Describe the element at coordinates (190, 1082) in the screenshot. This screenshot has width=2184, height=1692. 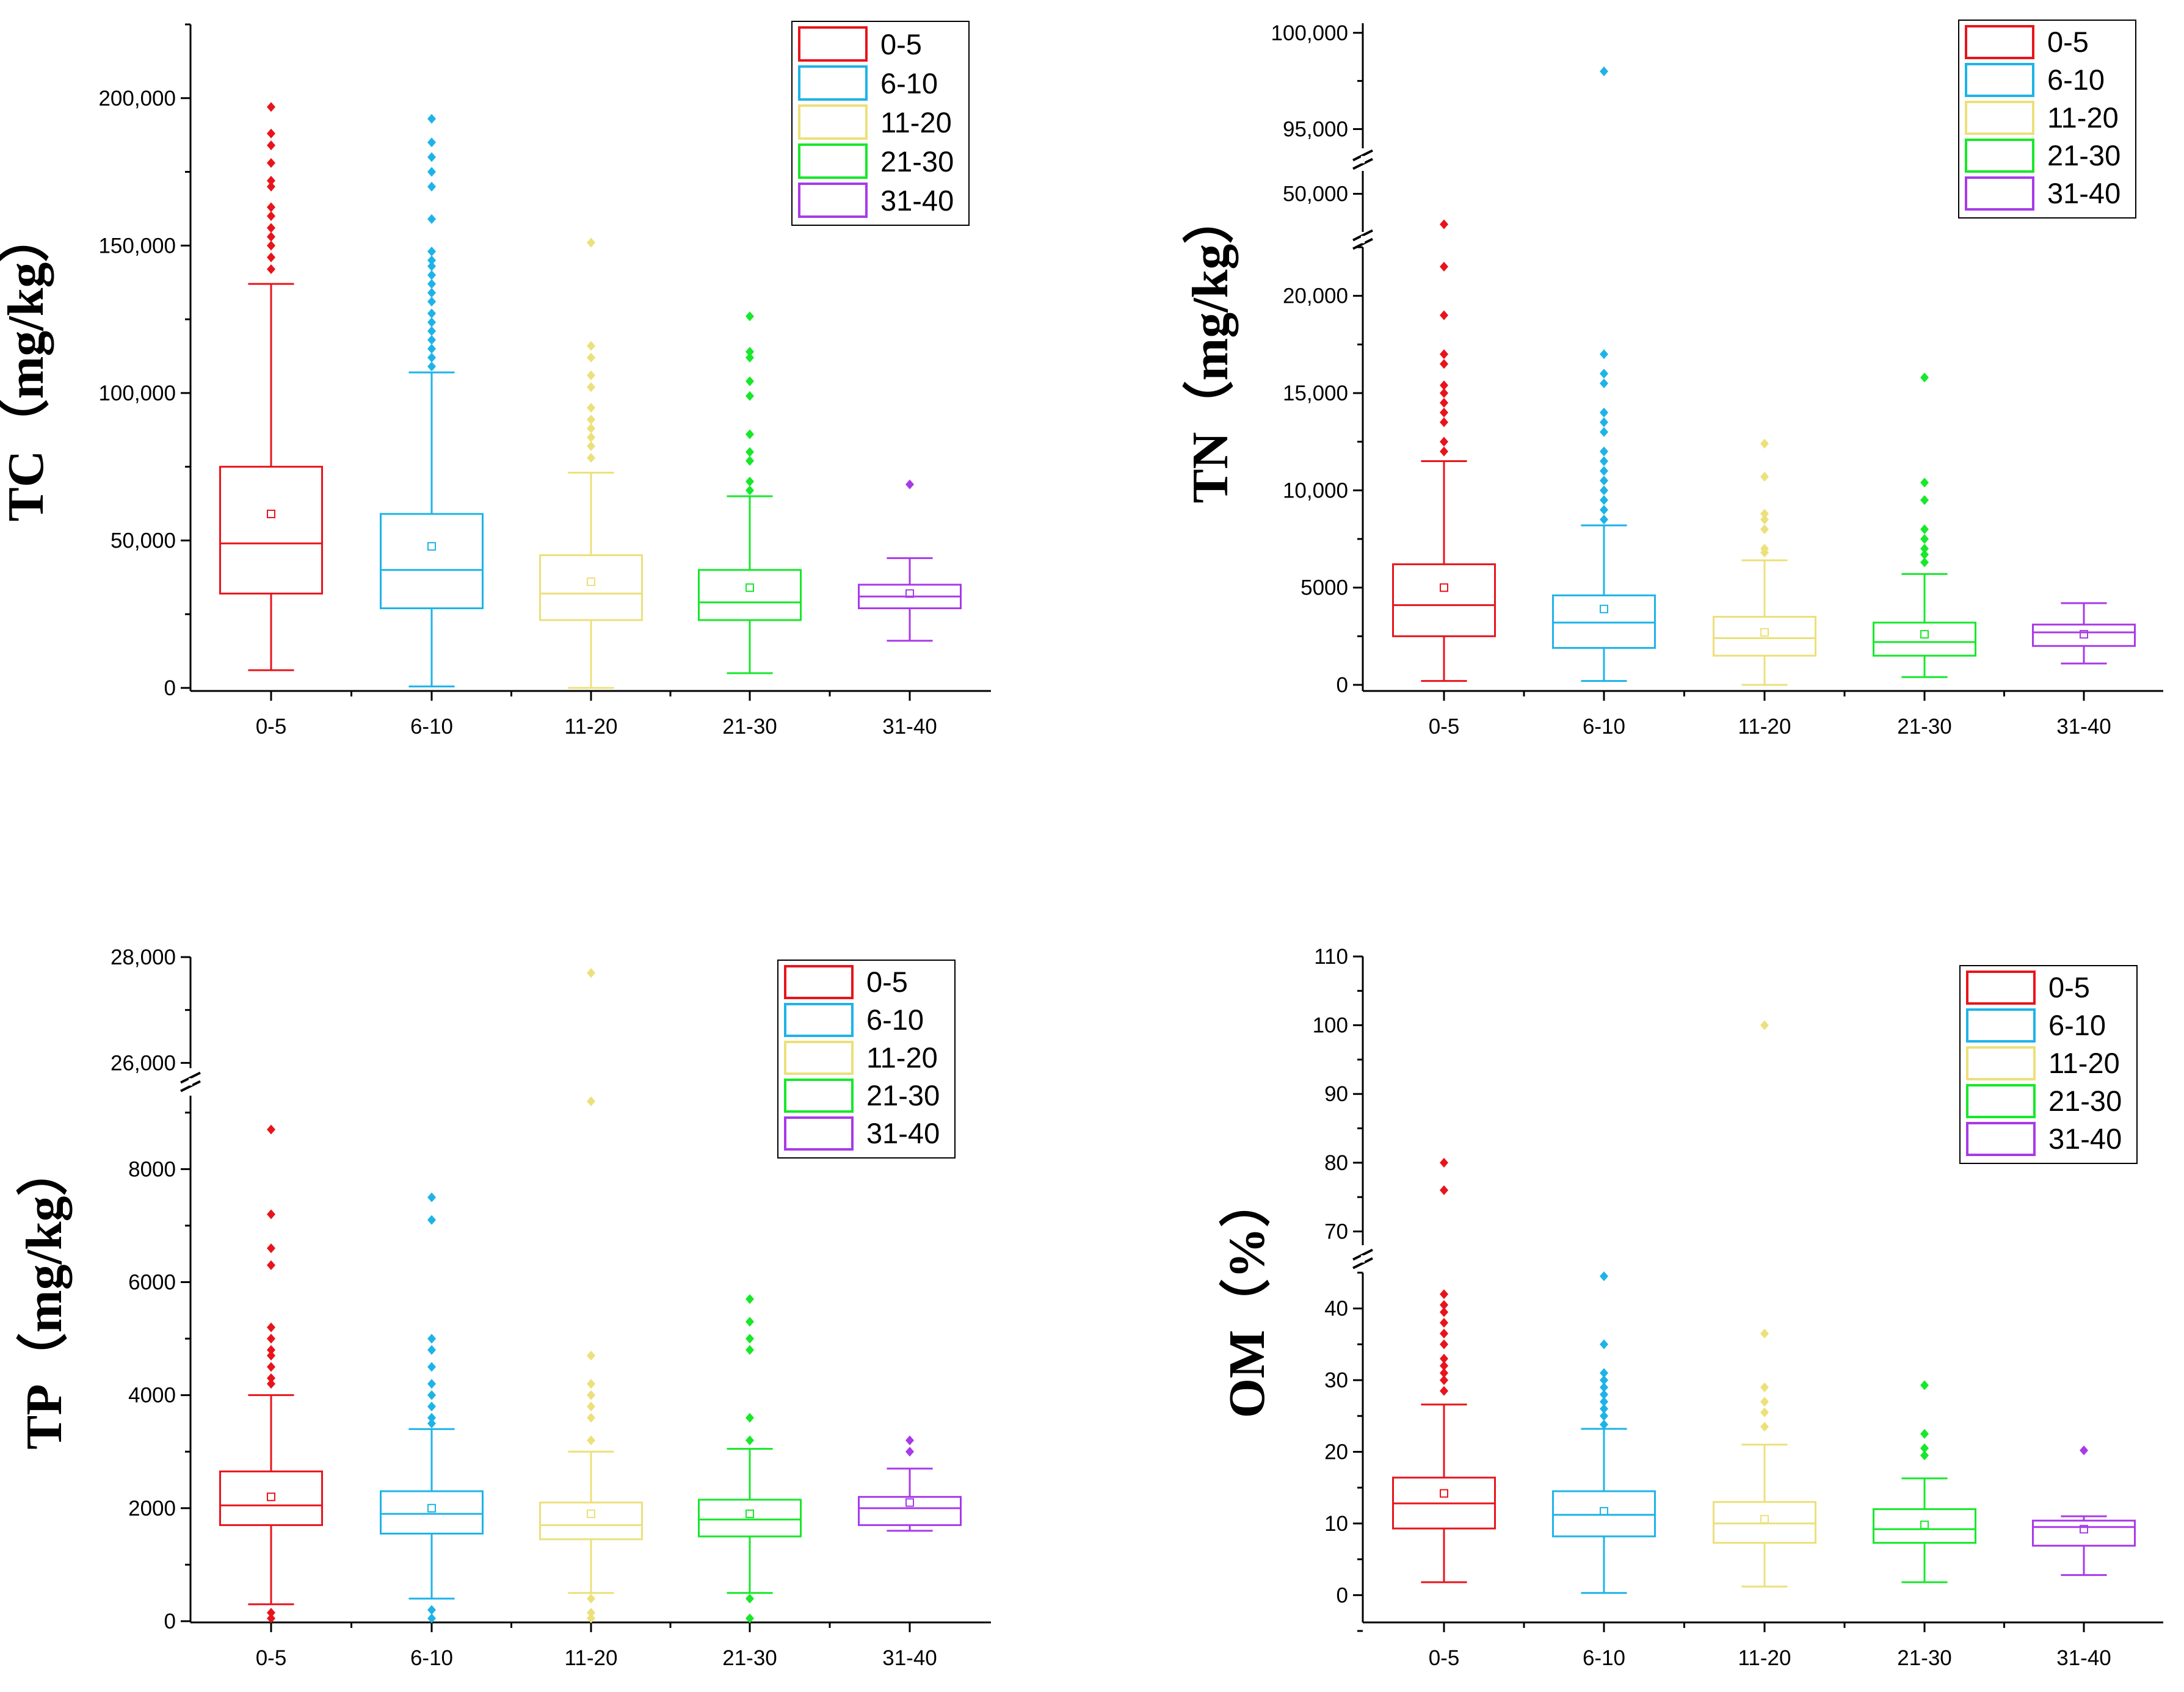
I see `axis-break-gap` at that location.